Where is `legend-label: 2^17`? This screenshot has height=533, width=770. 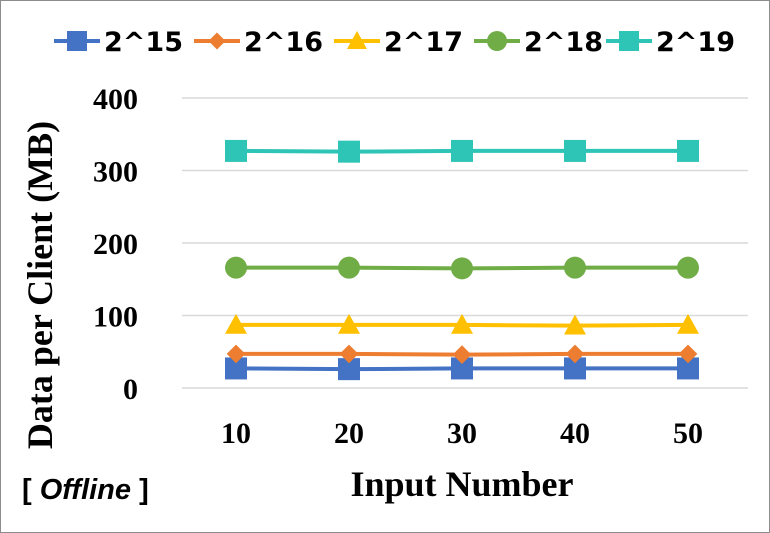
legend-label: 2^17 is located at coordinates (423, 42).